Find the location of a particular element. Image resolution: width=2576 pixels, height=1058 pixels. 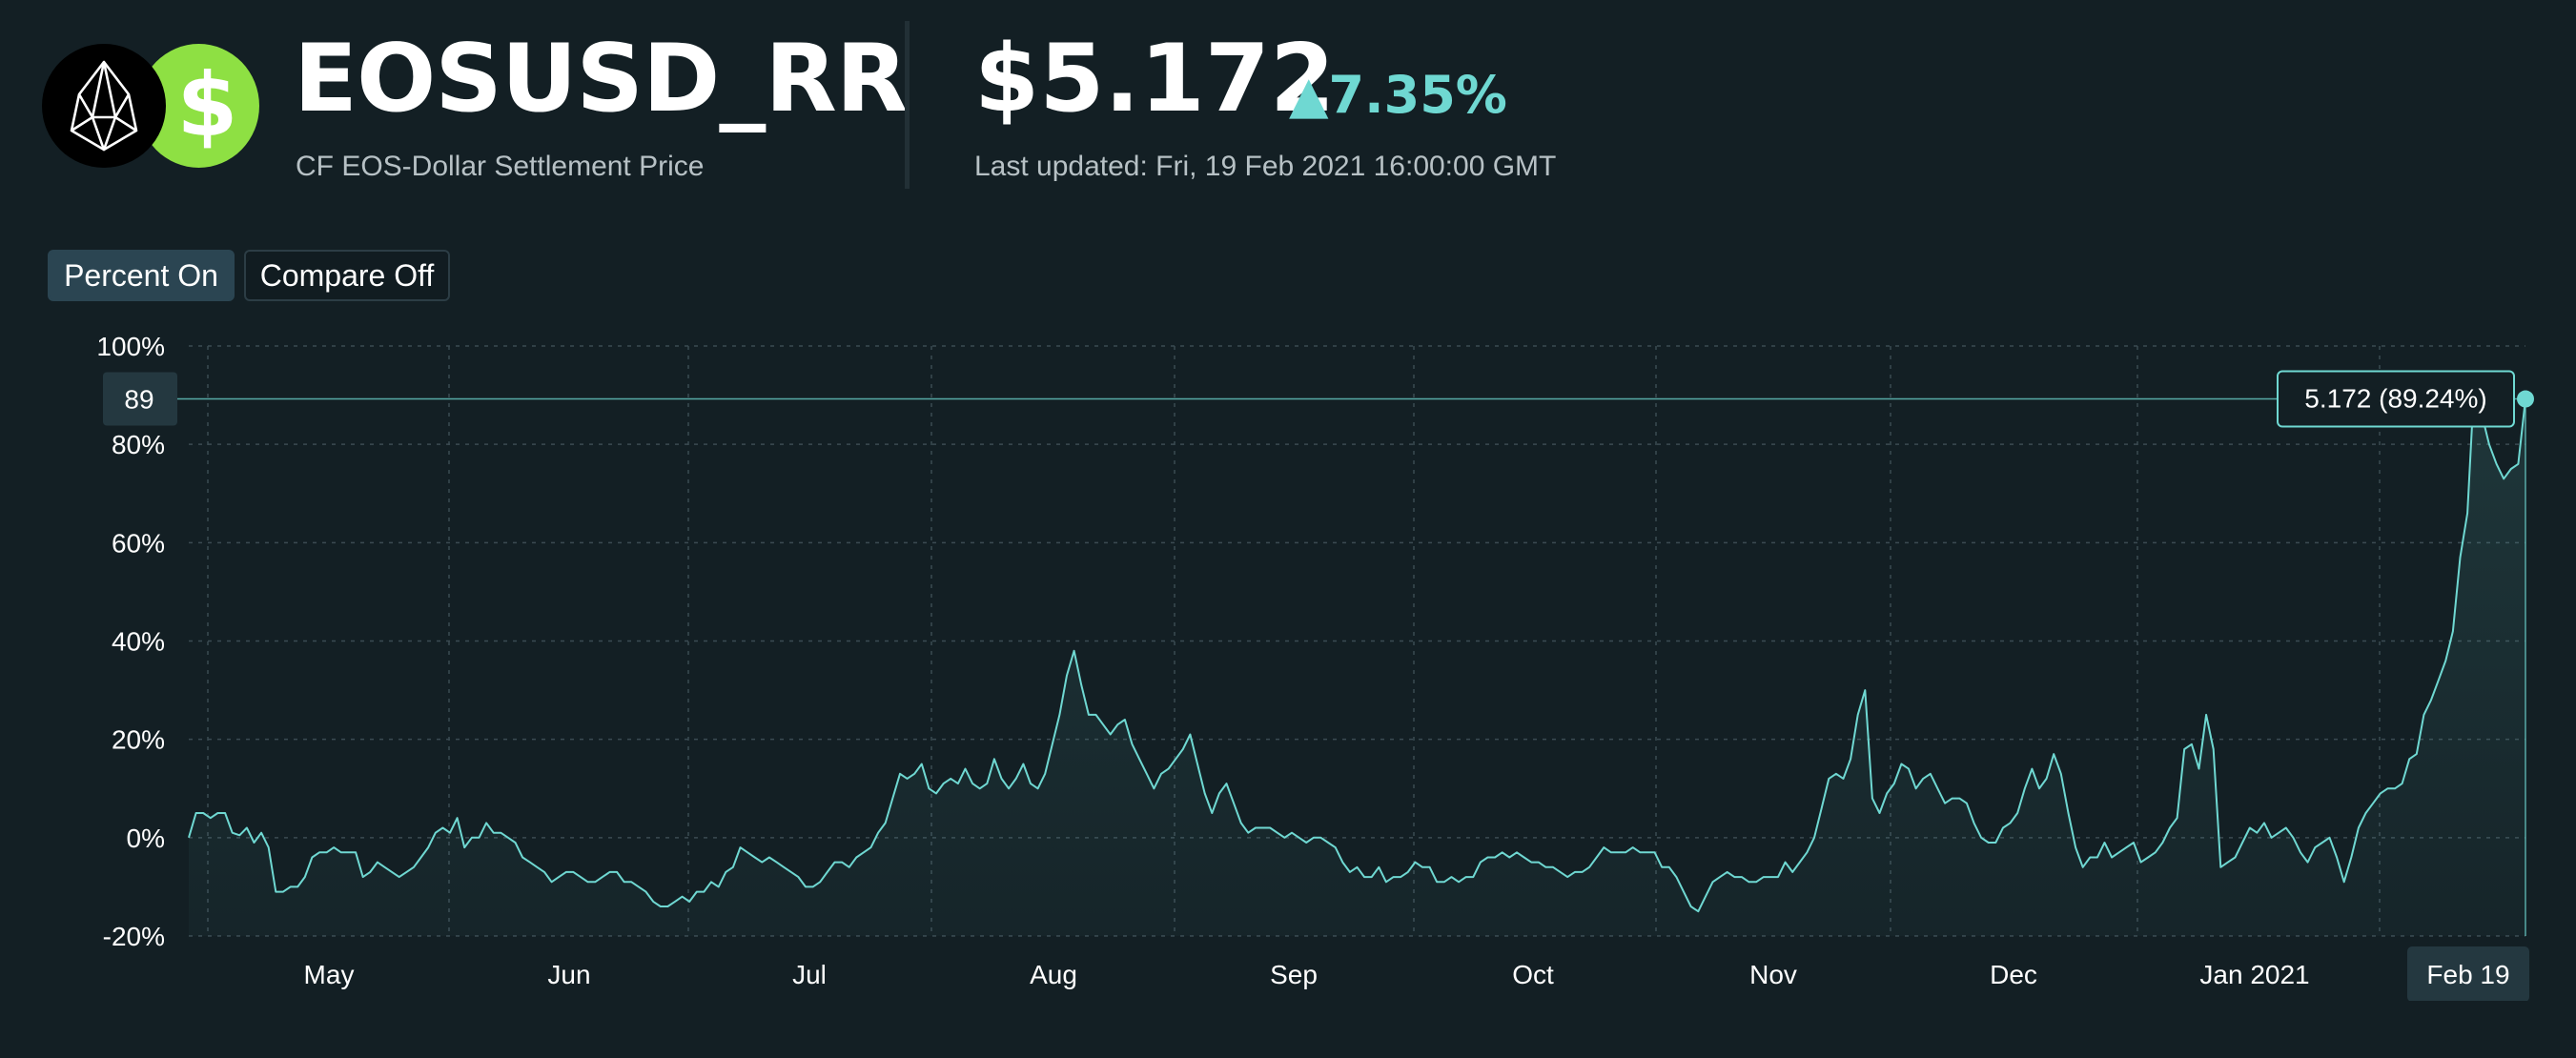

percent-toggle-button: Percent On is located at coordinates (141, 275).